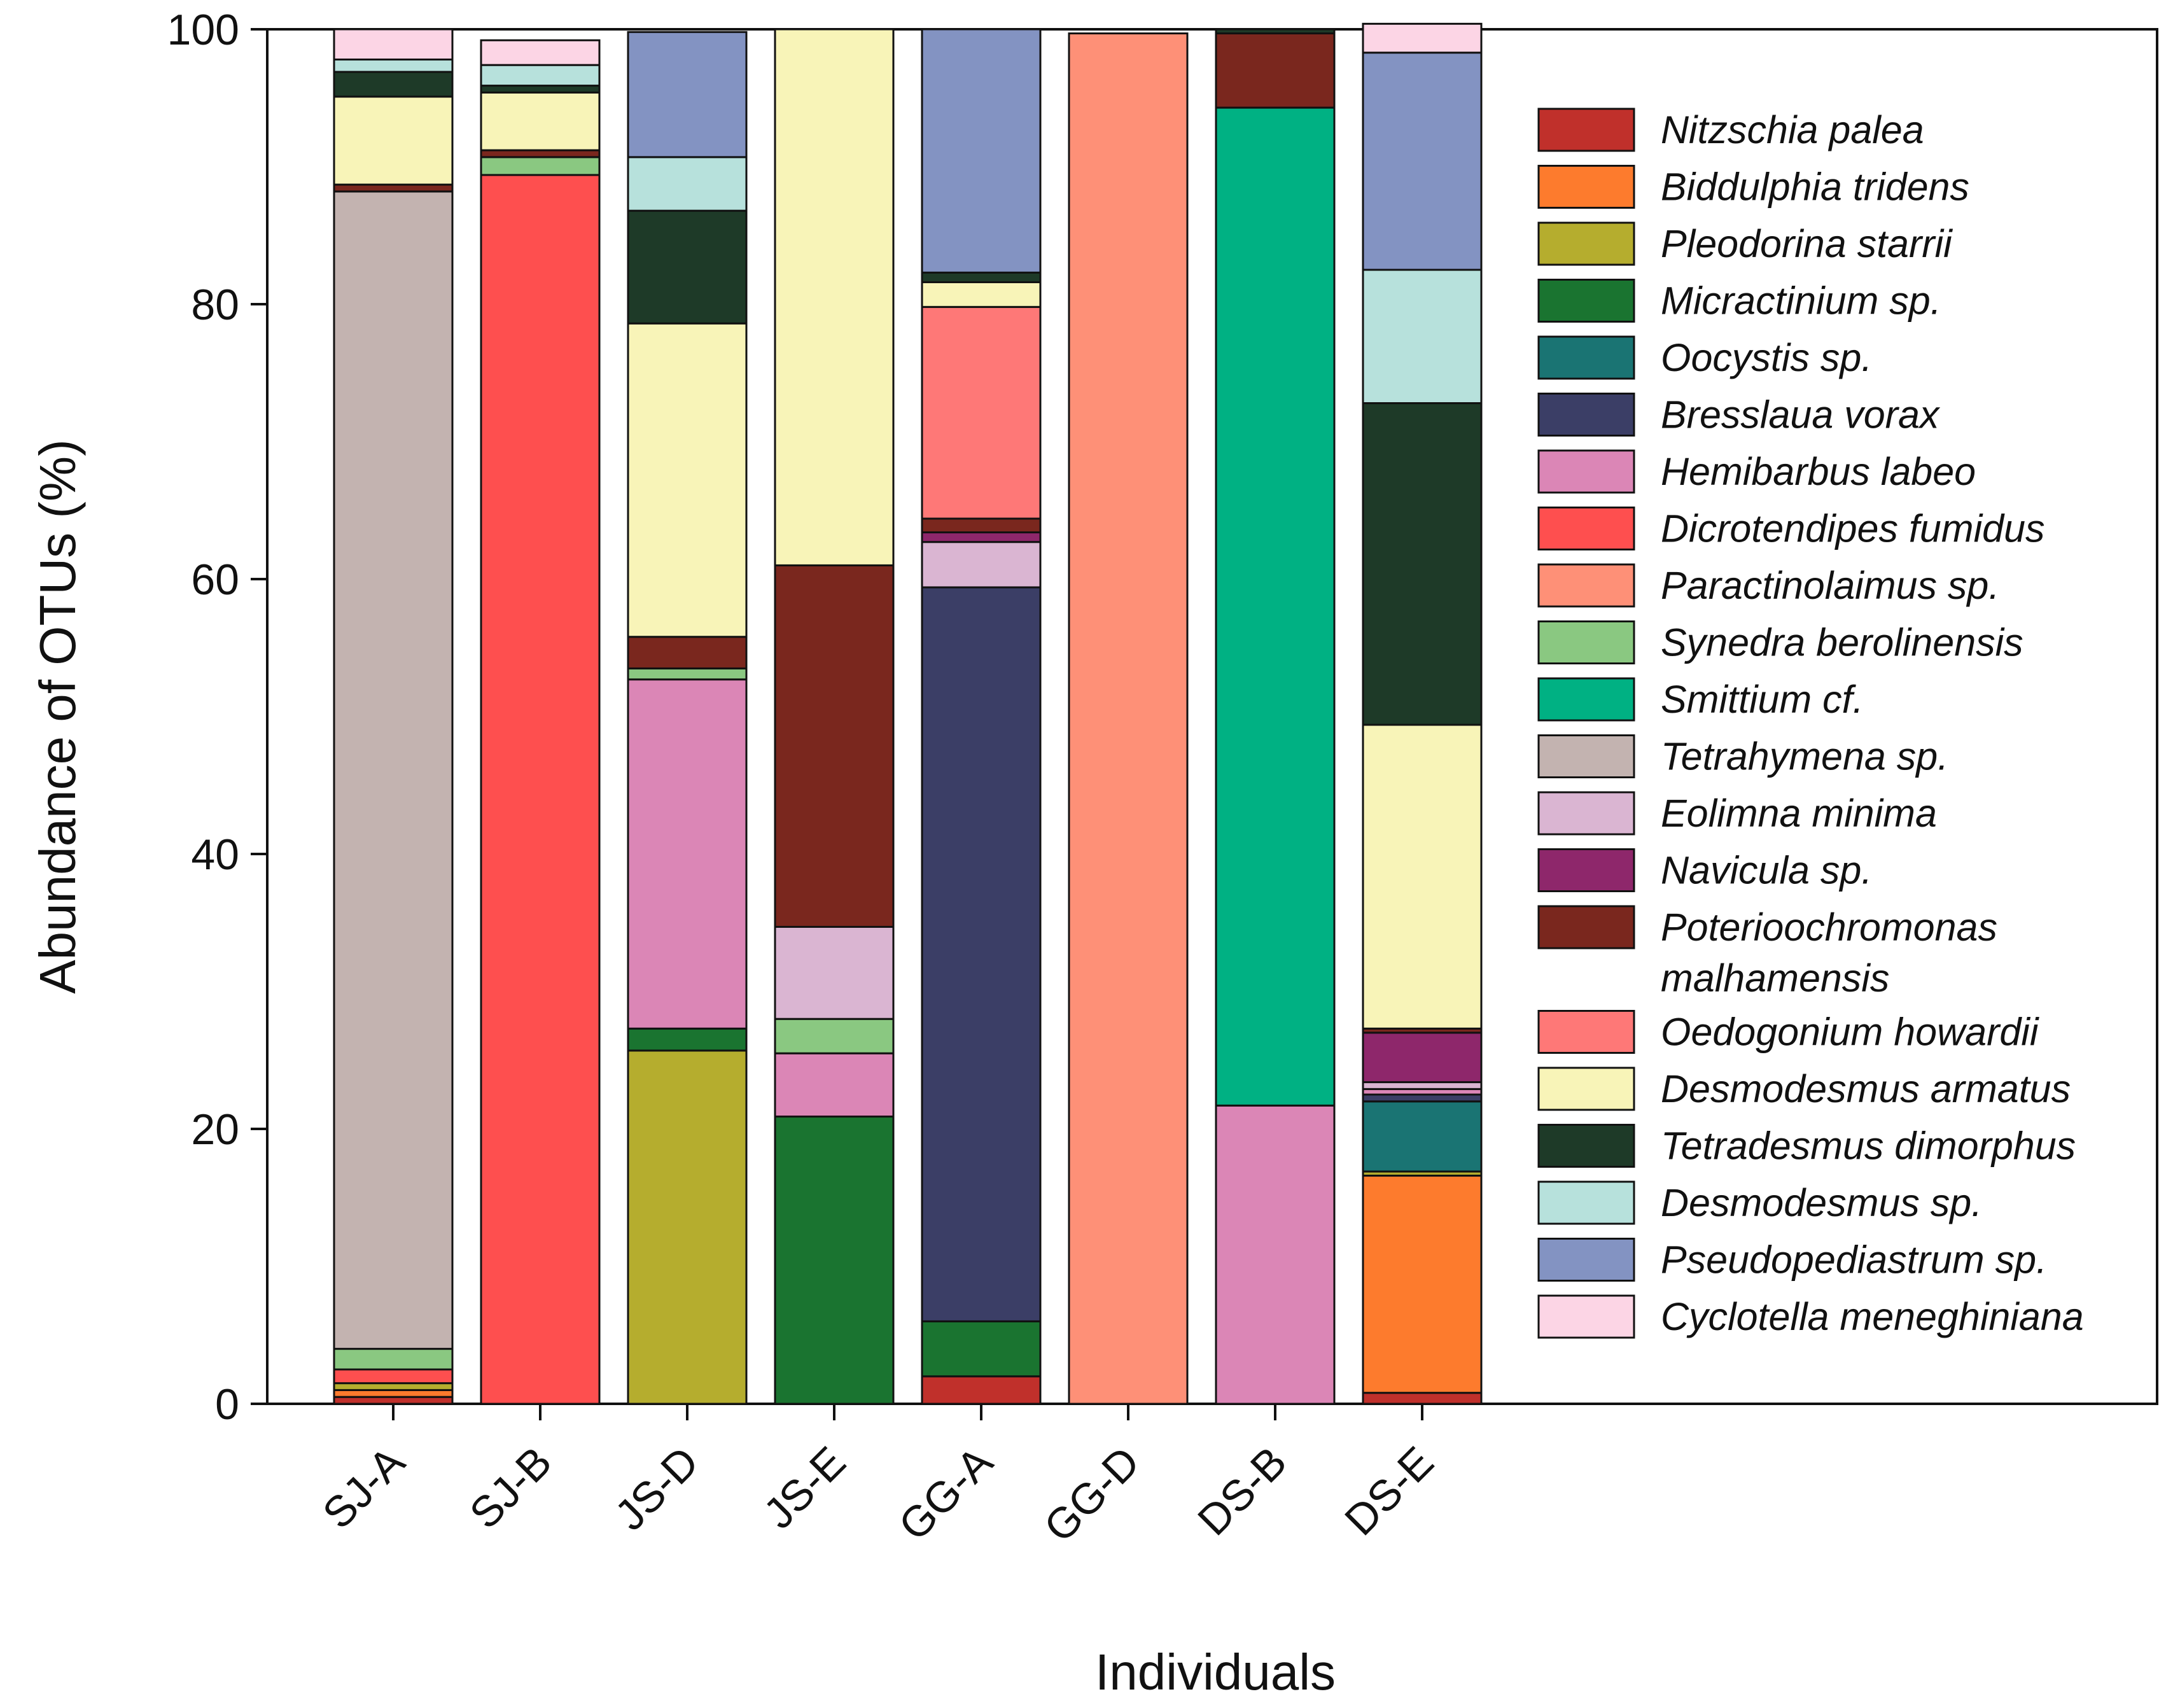 This screenshot has height=1708, width=2173. I want to click on legend-item-1: Biddulphia tridens, so click(1753, 187).